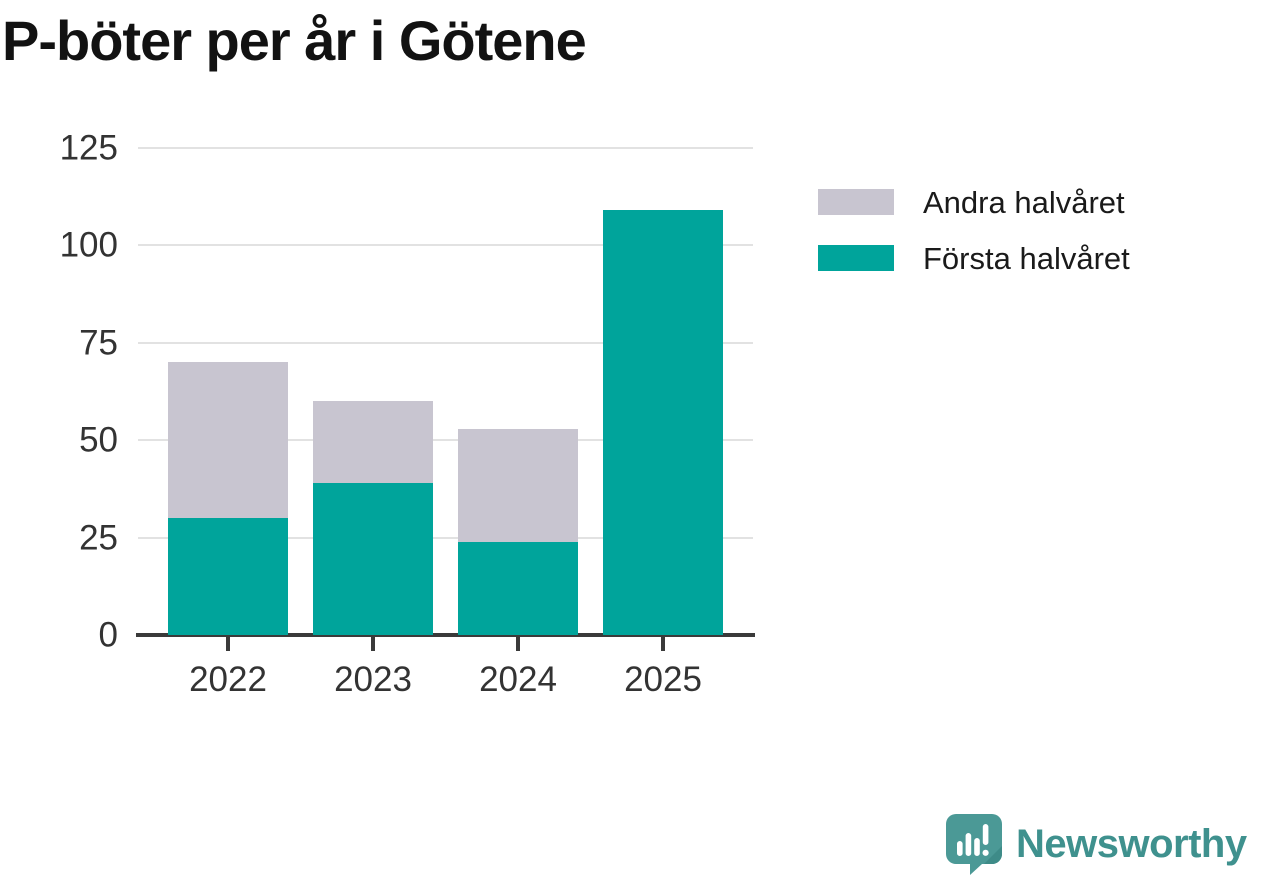 This screenshot has height=879, width=1262. I want to click on legend-item-forsta: Första halvåret, so click(974, 258).